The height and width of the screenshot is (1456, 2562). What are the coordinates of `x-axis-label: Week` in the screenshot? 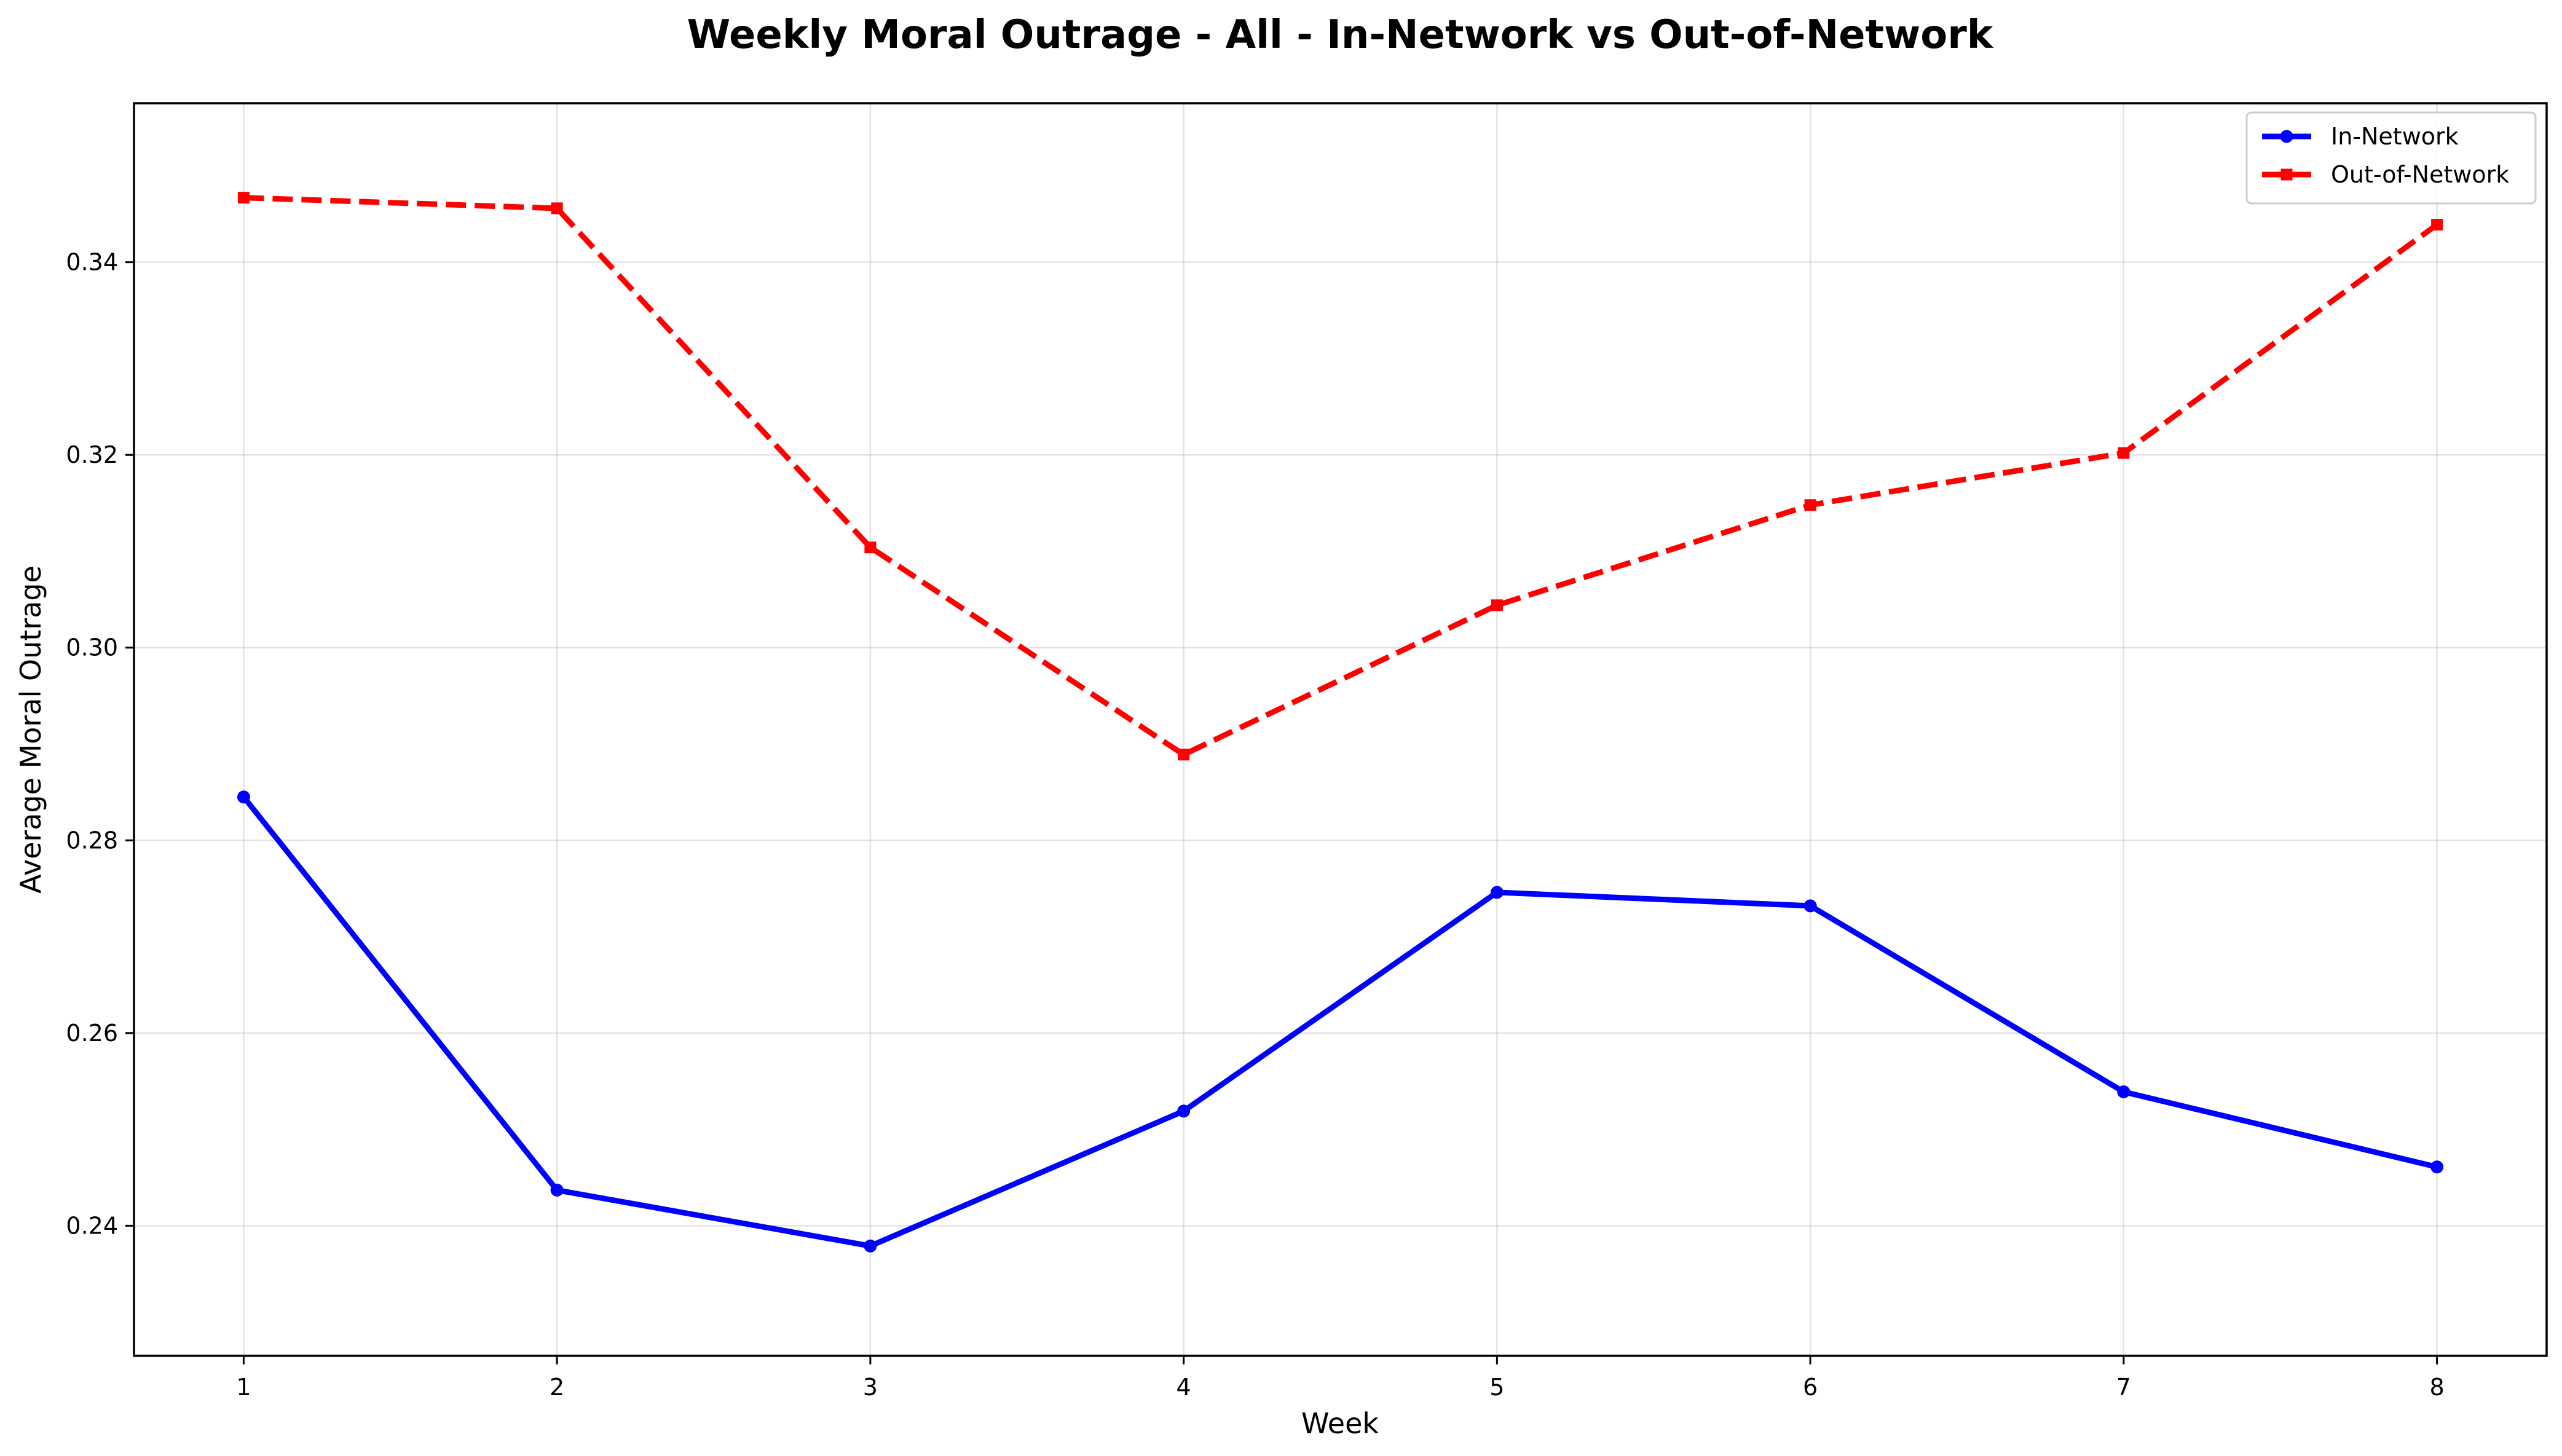 It's located at (1340, 1423).